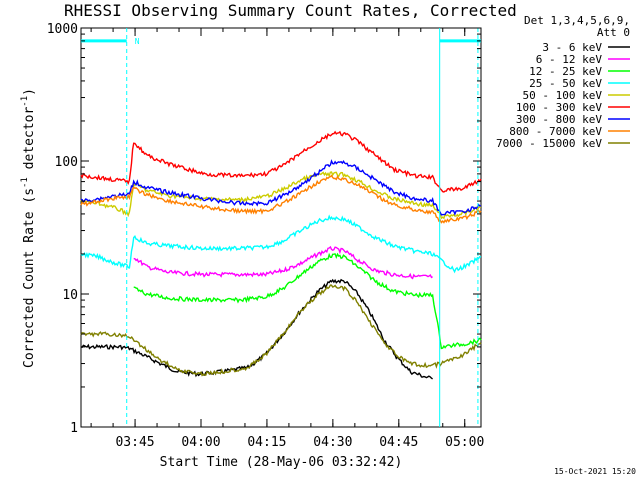  Describe the element at coordinates (74, 428) in the screenshot. I see `y-tick-label: 1` at that location.